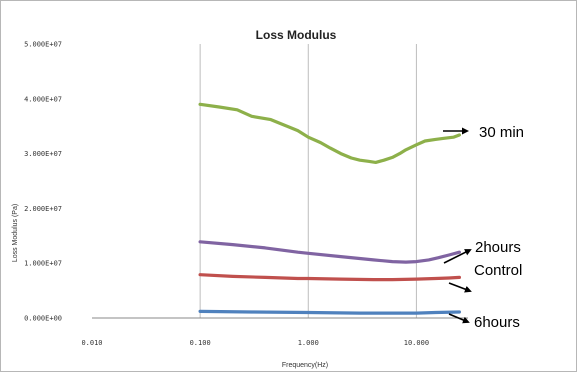 Image resolution: width=577 pixels, height=372 pixels. Describe the element at coordinates (497, 322) in the screenshot. I see `annotation-label-6hours: 6hours` at that location.